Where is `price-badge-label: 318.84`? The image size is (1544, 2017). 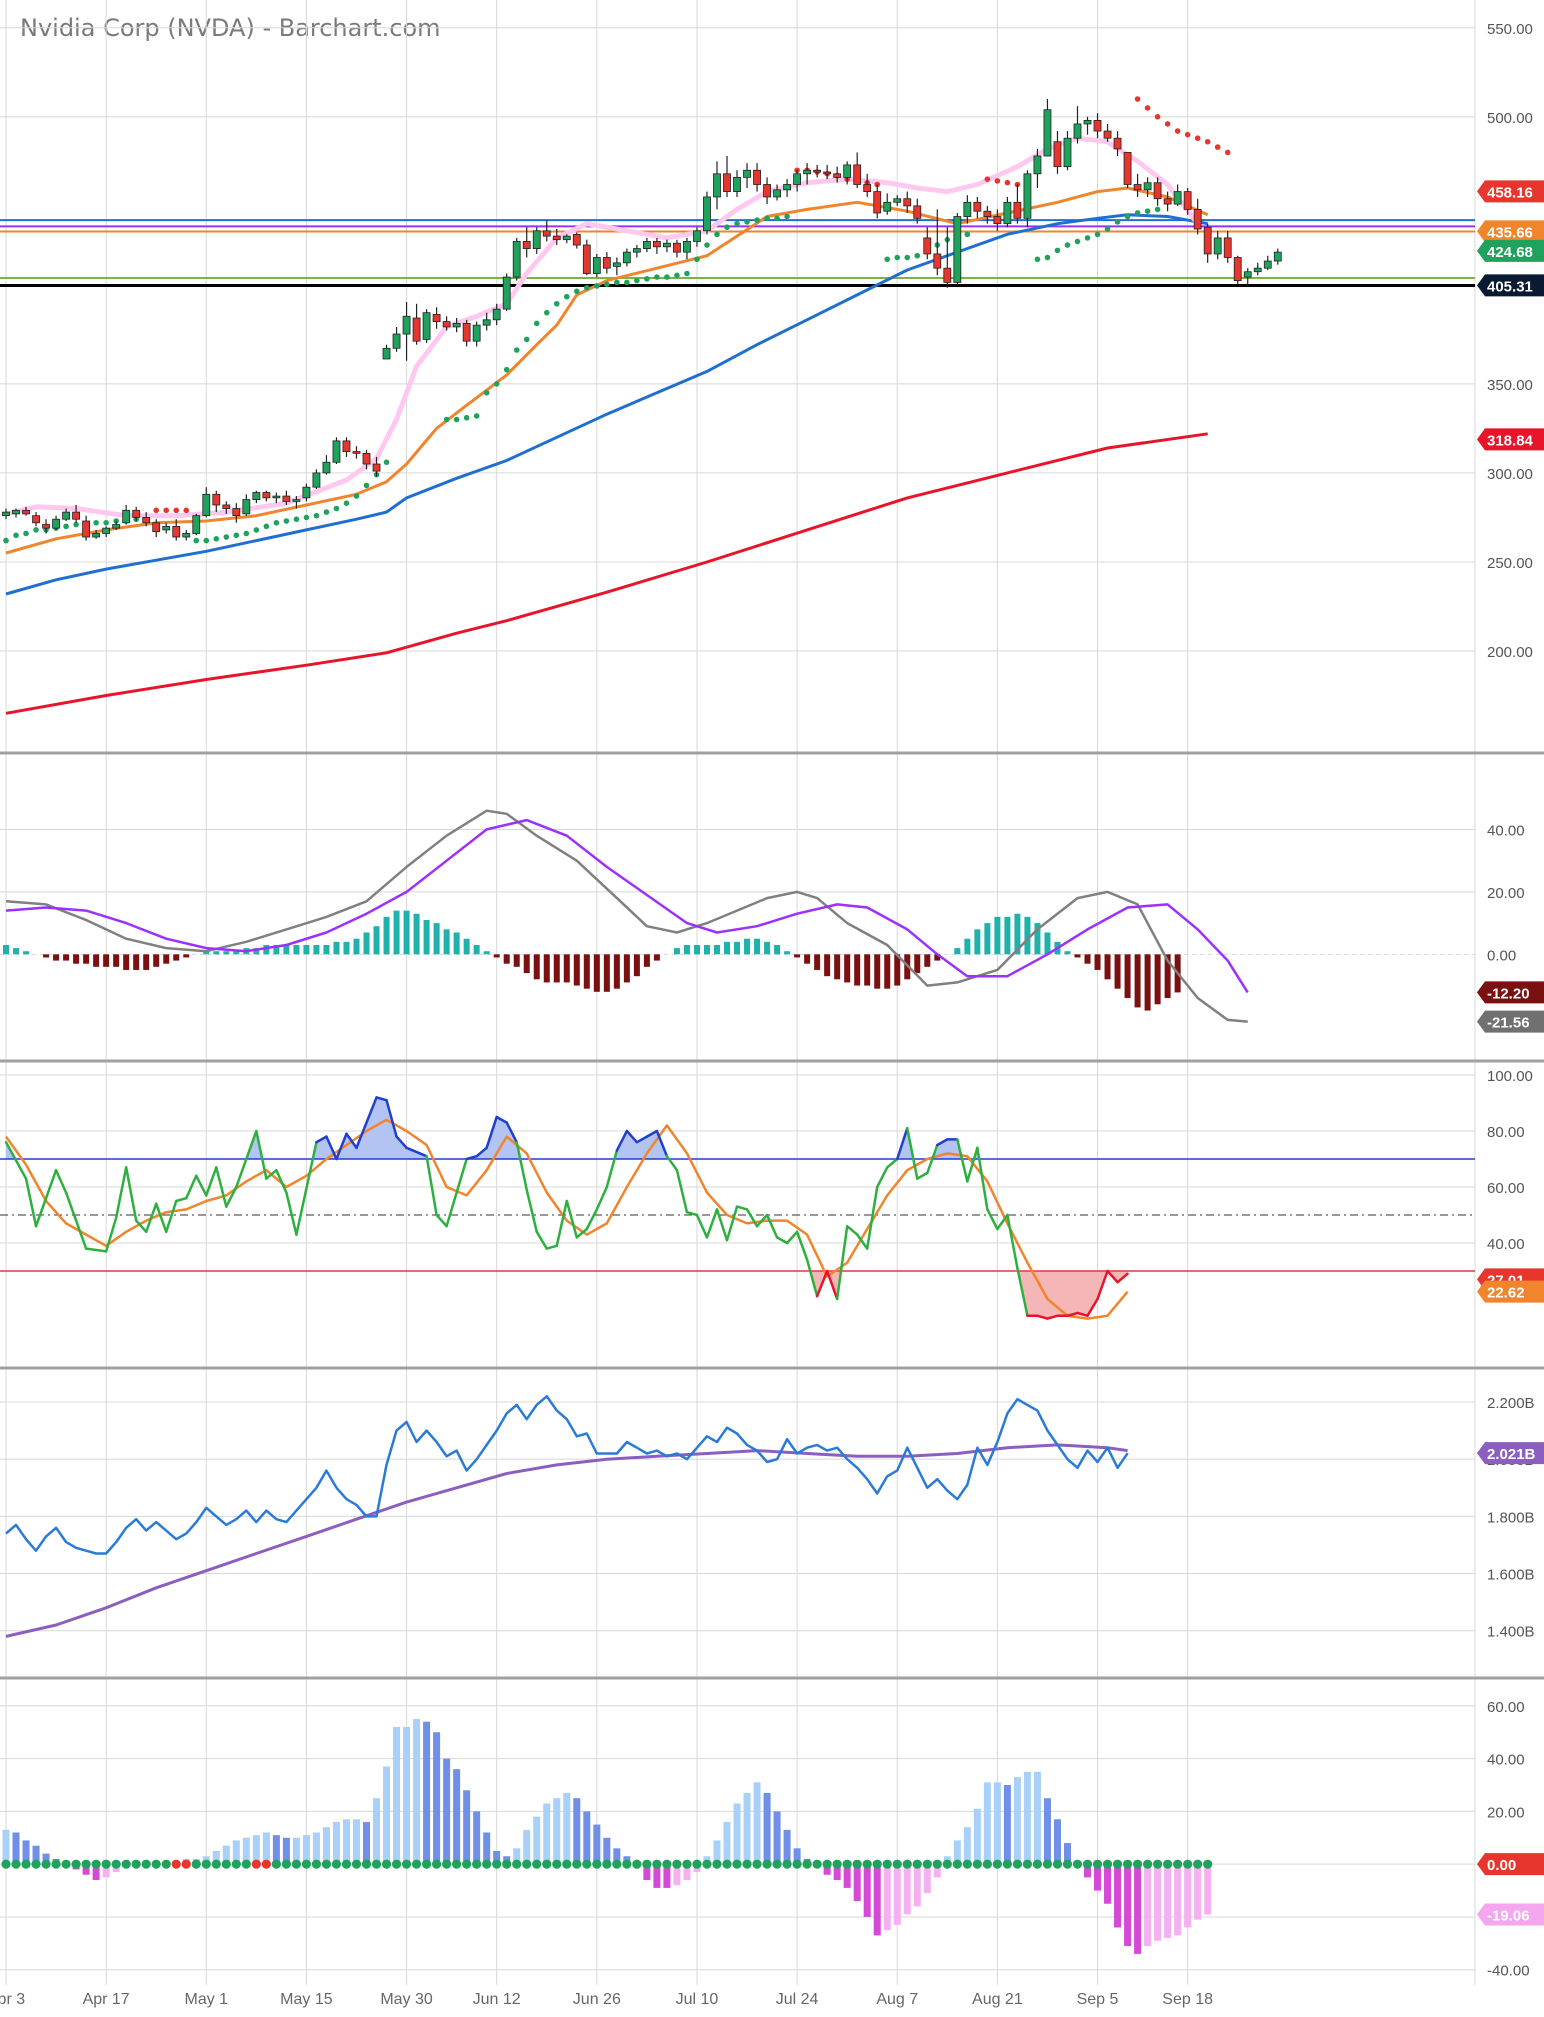 price-badge-label: 318.84 is located at coordinates (1510, 440).